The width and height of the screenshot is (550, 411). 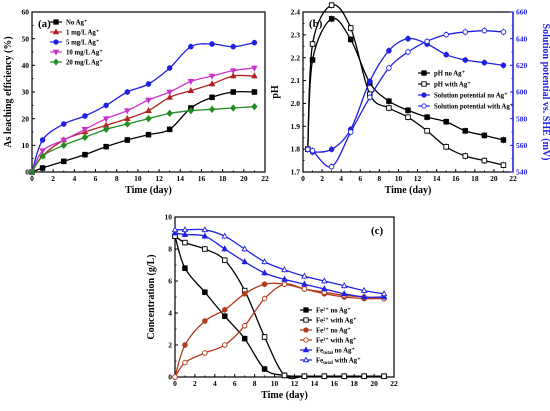 What do you see at coordinates (471, 95) in the screenshot?
I see `legend-entry: Solution potential no Ag⁺` at bounding box center [471, 95].